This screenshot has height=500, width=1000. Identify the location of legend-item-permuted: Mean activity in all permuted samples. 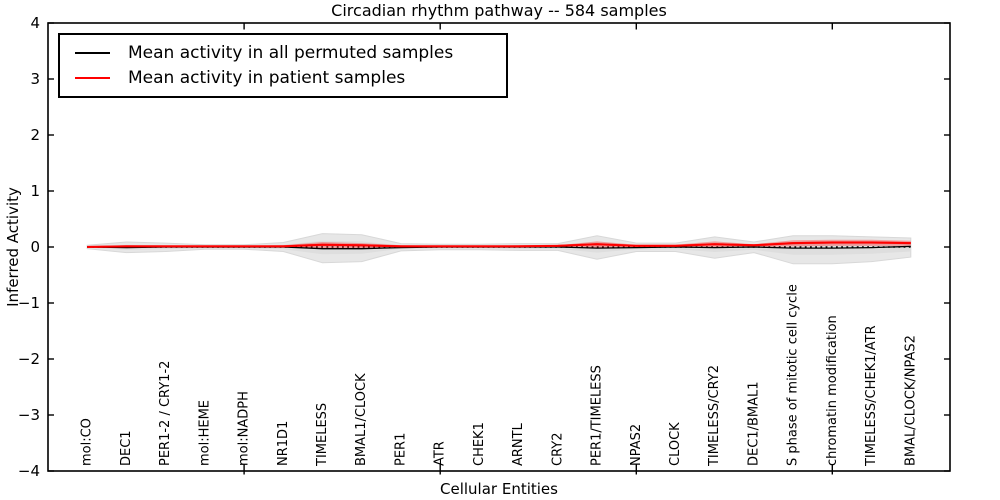
(283, 53).